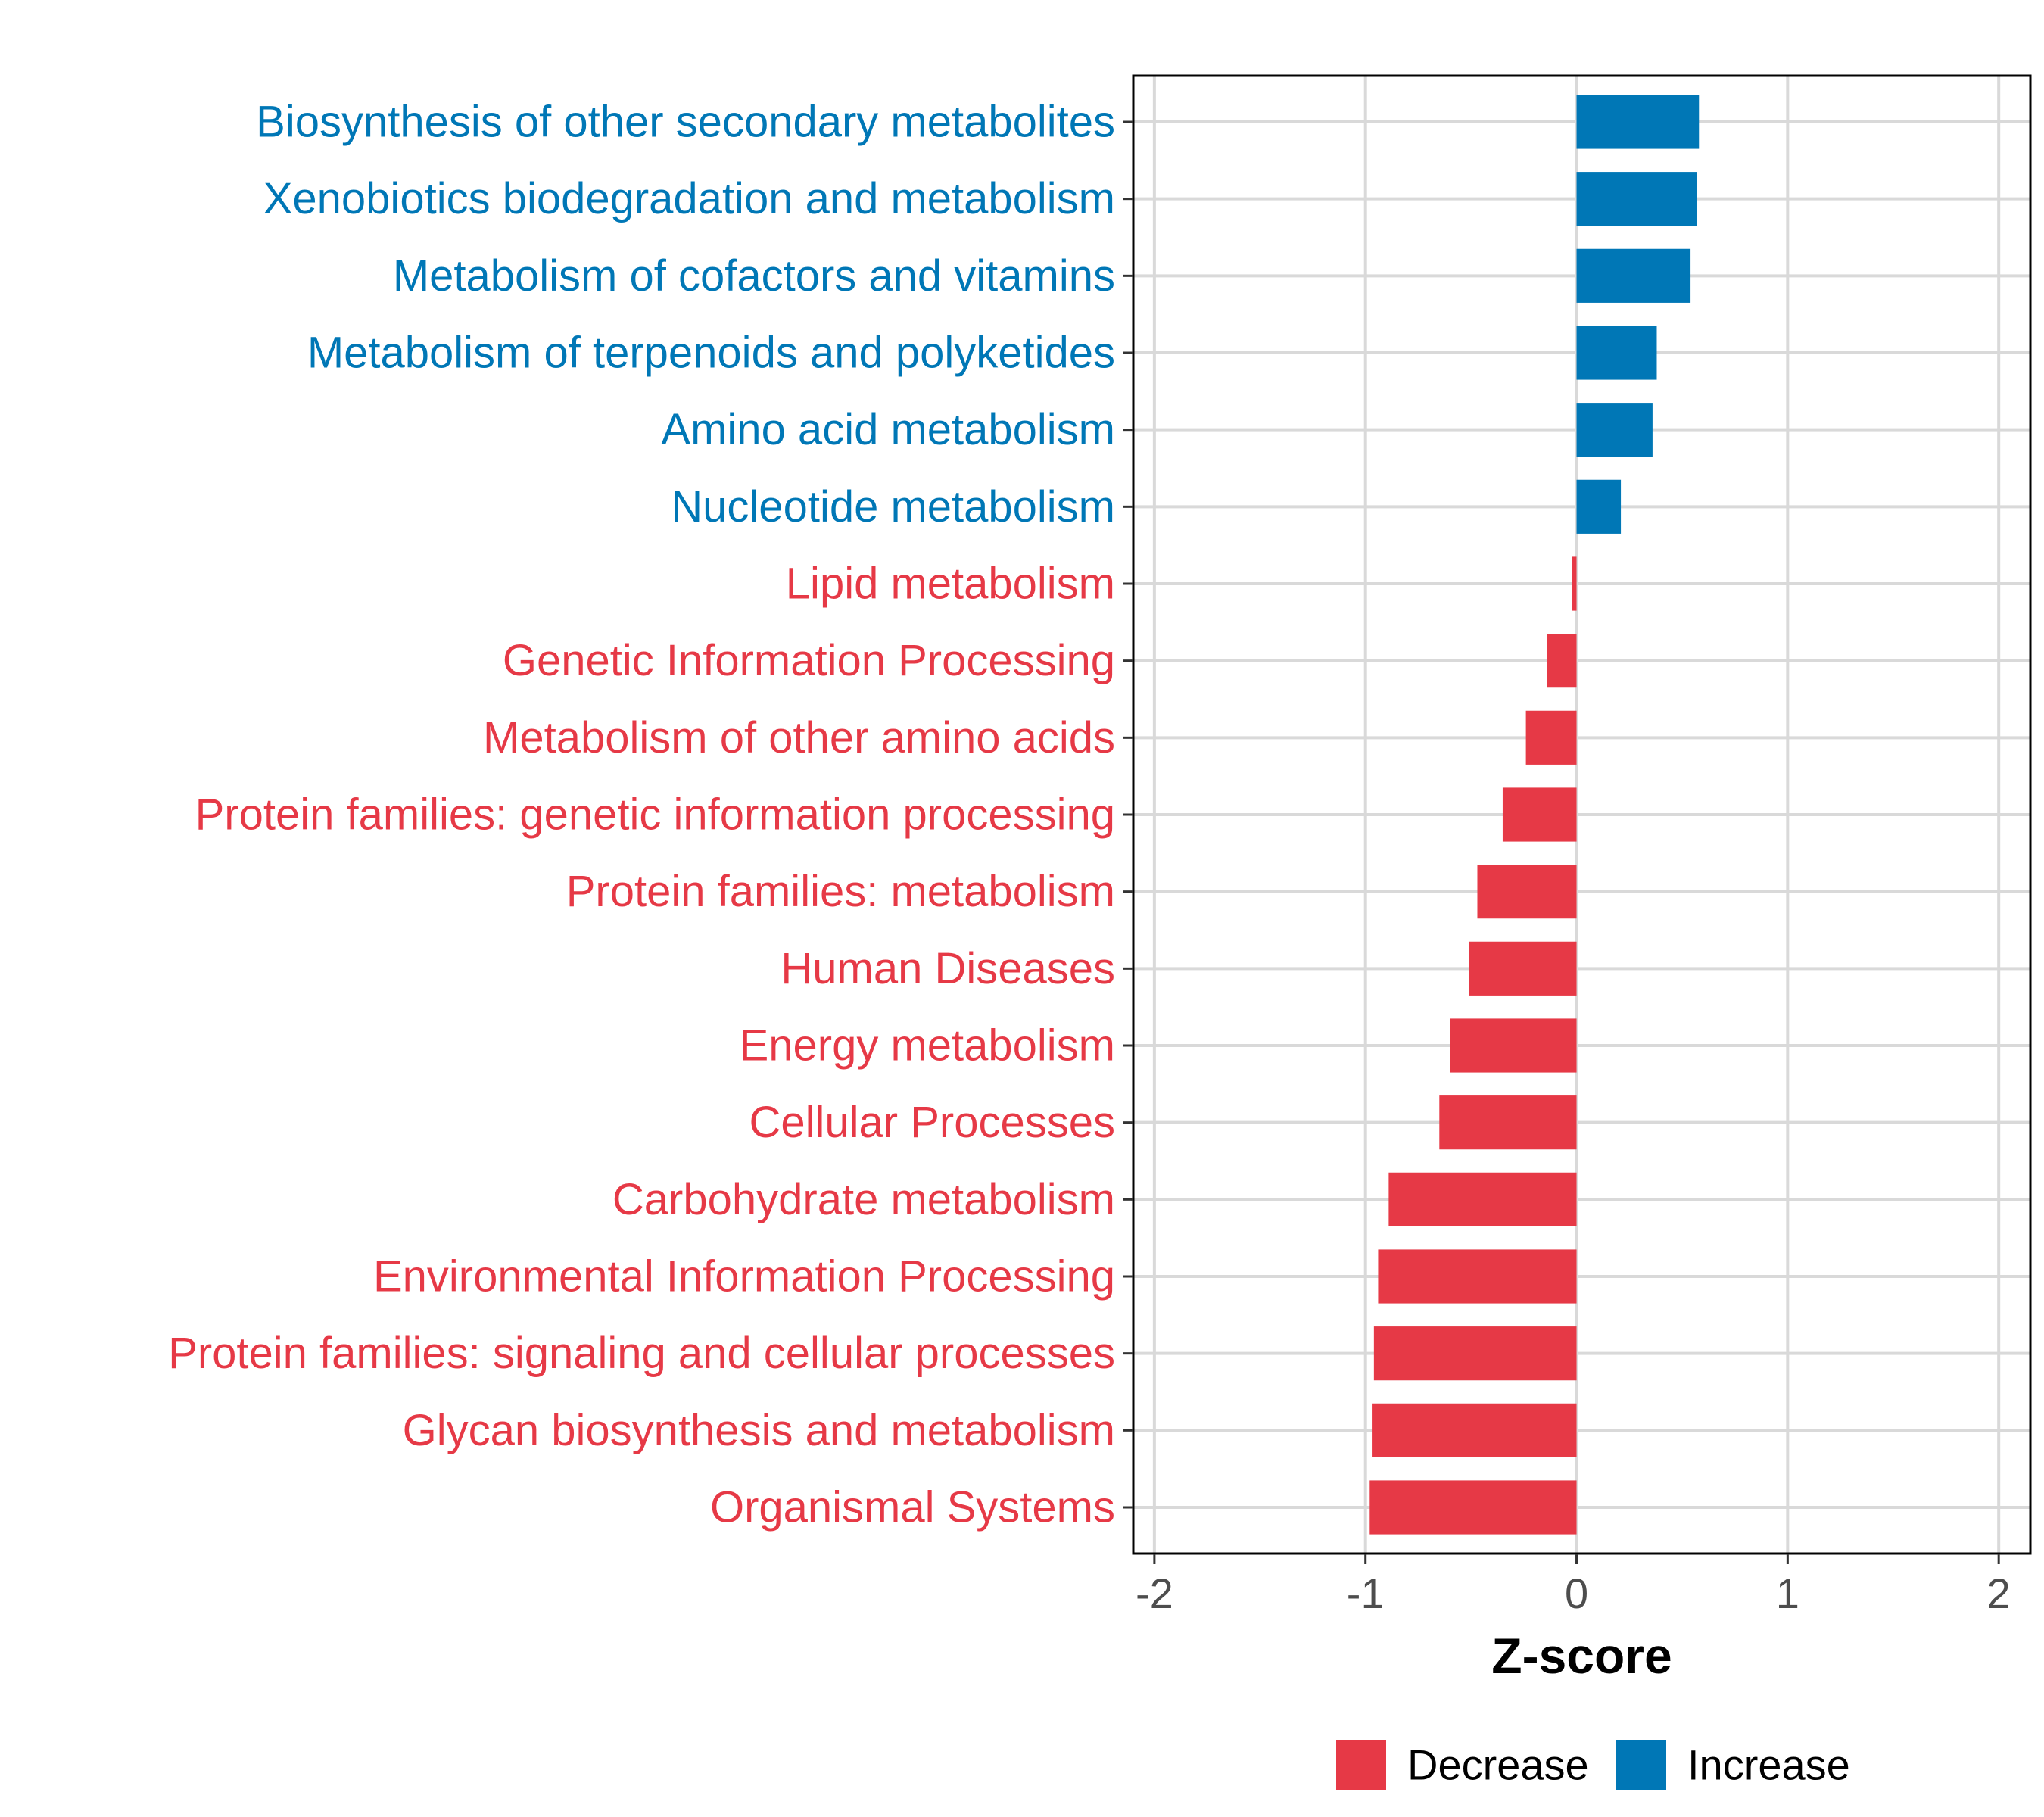 This screenshot has height=1817, width=2044. Describe the element at coordinates (1769, 1765) in the screenshot. I see `legend-label: Increase` at that location.